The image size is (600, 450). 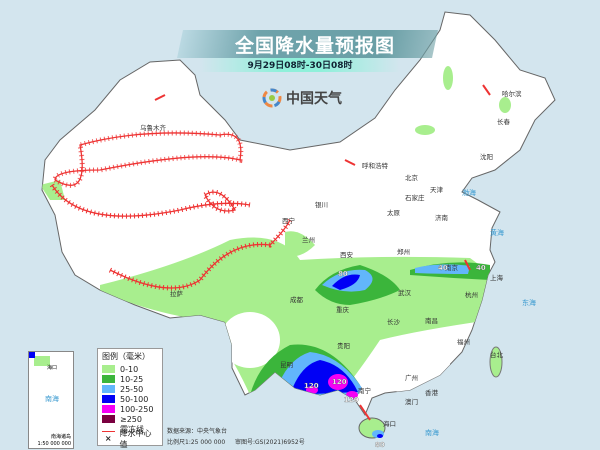 What do you see at coordinates (52, 368) in the screenshot?
I see `inset-label: 海口` at bounding box center [52, 368].